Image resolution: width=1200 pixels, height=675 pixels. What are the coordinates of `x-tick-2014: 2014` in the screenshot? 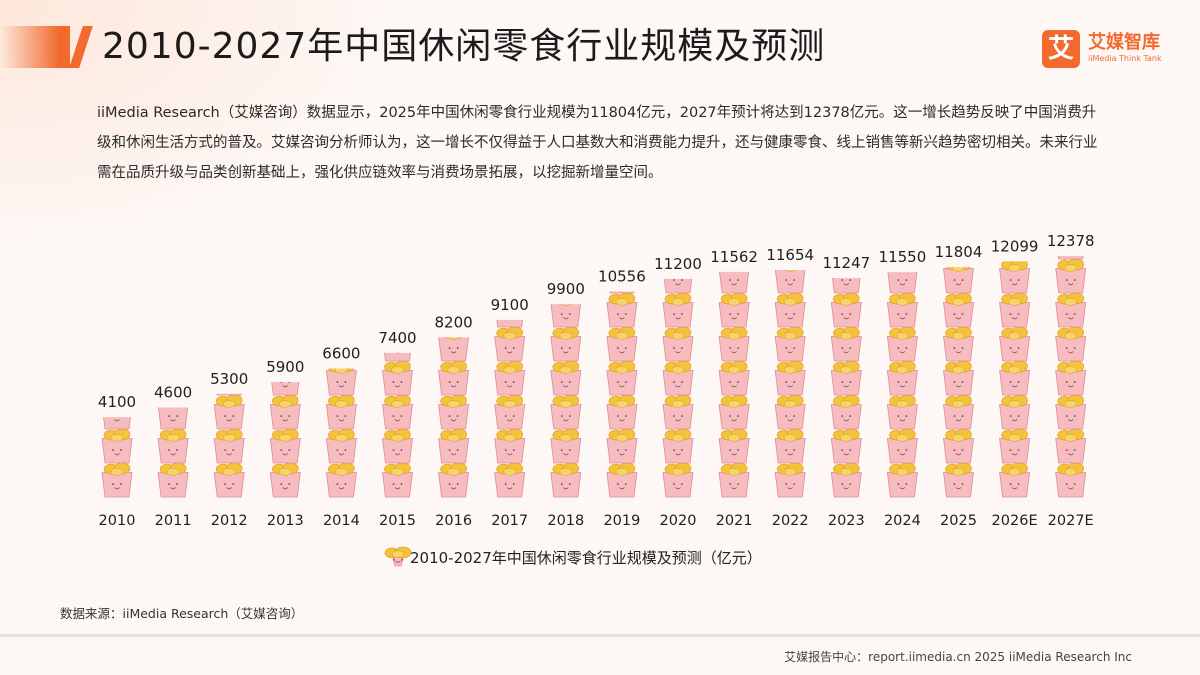 It's located at (341, 521).